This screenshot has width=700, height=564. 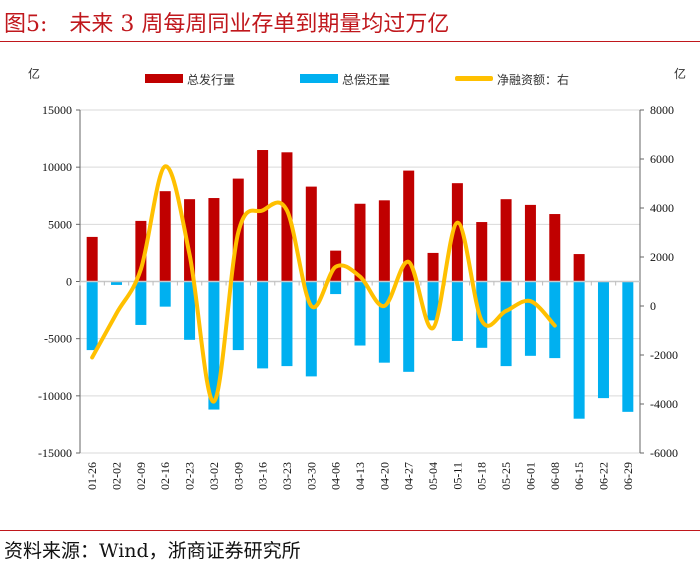 What do you see at coordinates (533, 79) in the screenshot?
I see `legend-label: 净融资额：右` at bounding box center [533, 79].